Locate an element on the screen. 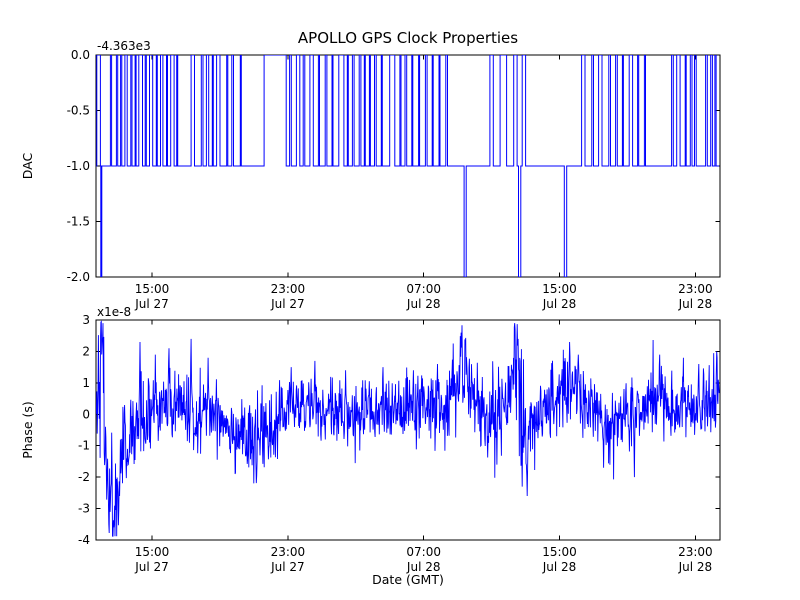  dac-y-offset-label: -4.363e3 is located at coordinates (124, 46).